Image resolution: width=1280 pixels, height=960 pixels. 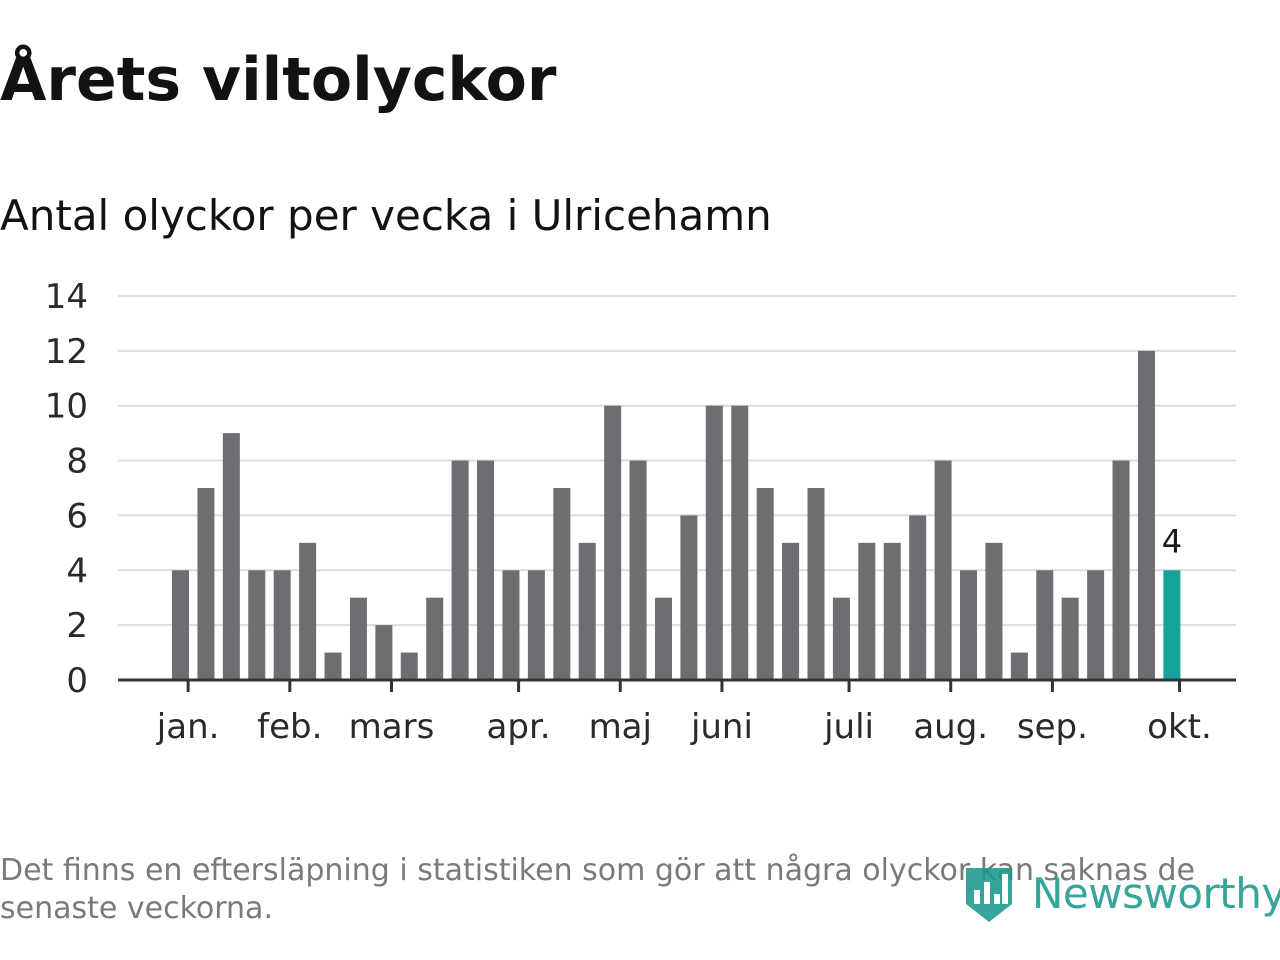 What do you see at coordinates (684, 713) in the screenshot?
I see `x-axis-tick-labels: jan. feb. mars apr. maj juni juli aug. sep. okt.` at bounding box center [684, 713].